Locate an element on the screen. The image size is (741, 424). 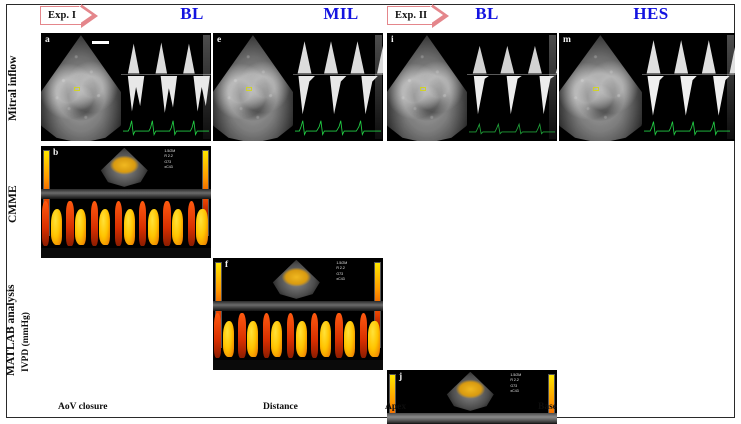
panel-b-cmme: b 1.5/2M R 2.2 G73 xC43 is located at coordinates (126, 202).